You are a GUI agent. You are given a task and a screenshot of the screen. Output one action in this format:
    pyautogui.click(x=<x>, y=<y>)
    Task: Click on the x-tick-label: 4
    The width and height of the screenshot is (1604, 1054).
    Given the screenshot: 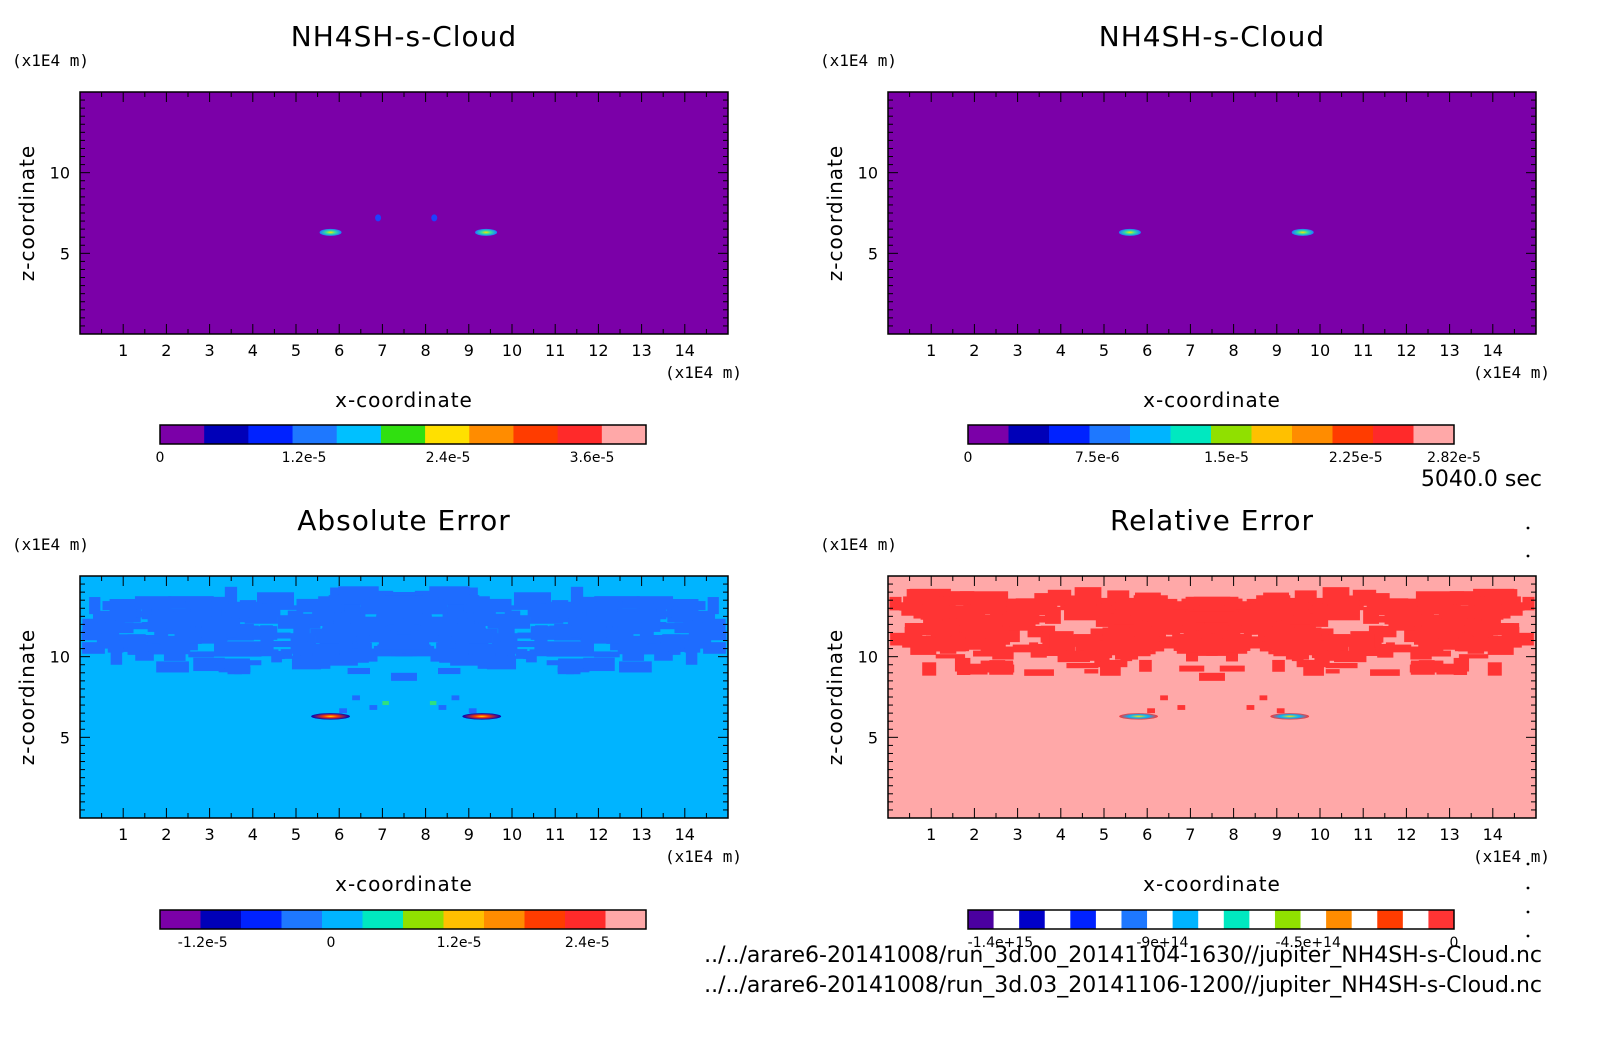 What is the action you would take?
    pyautogui.click(x=253, y=350)
    